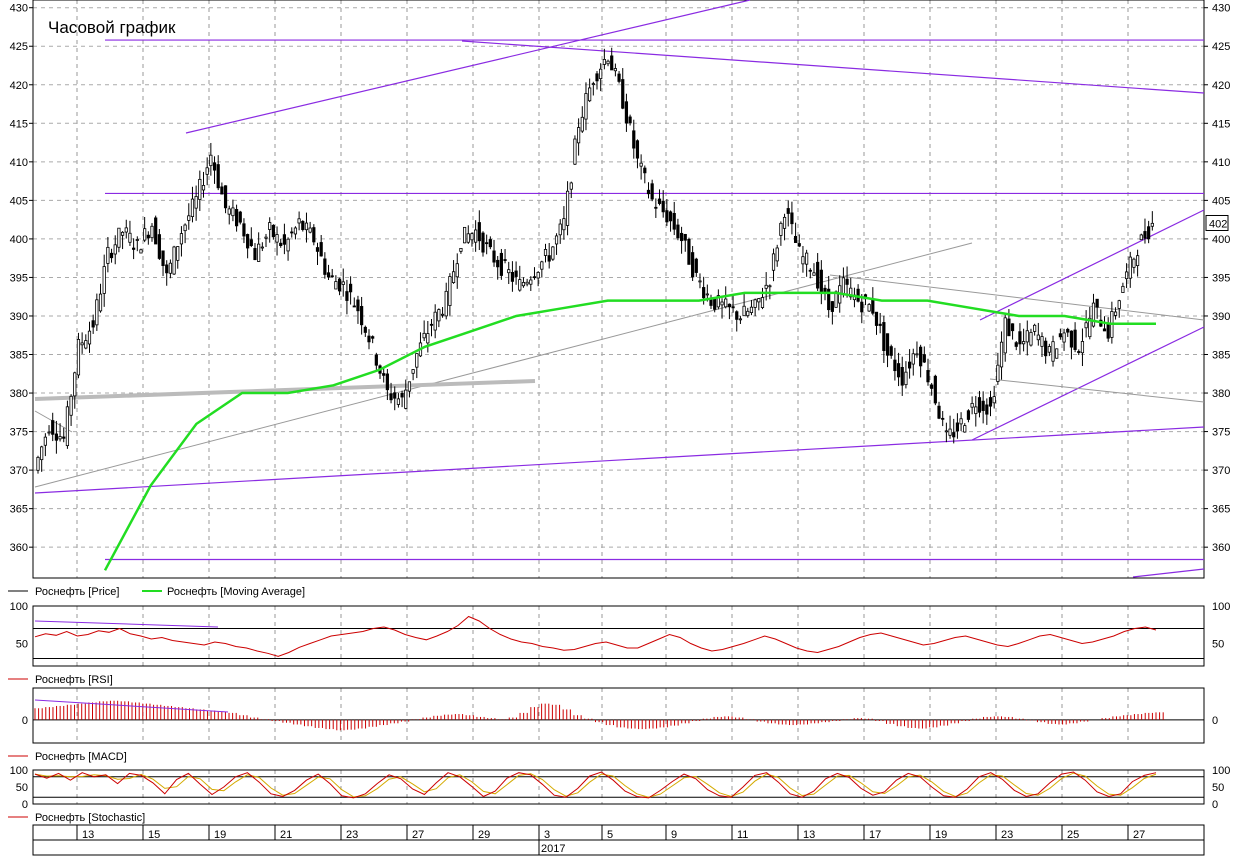 Image resolution: width=1247 pixels, height=857 pixels. What do you see at coordinates (1217, 222) in the screenshot?
I see `last-price-box` at bounding box center [1217, 222].